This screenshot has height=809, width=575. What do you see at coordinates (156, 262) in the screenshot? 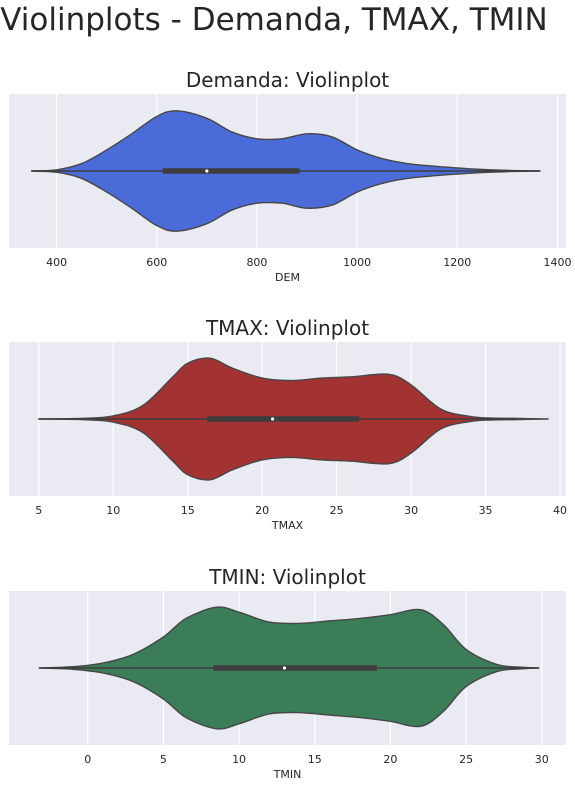
I see `x-tick-label: 600` at bounding box center [156, 262].